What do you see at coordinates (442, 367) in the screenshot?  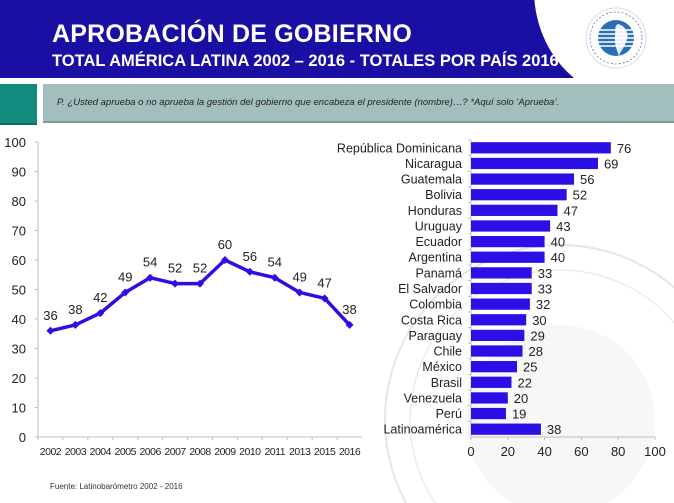 I see `bar-chart-category-label: México` at bounding box center [442, 367].